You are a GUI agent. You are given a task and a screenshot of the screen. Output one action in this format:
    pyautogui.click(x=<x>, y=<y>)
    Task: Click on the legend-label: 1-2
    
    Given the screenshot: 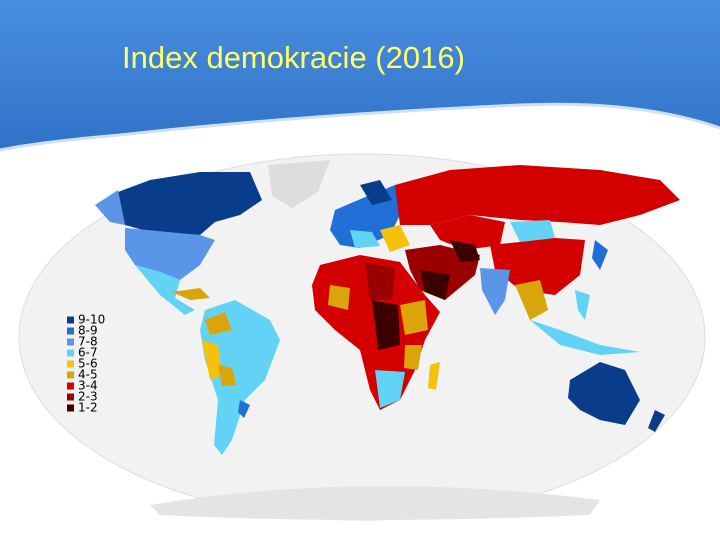 What is the action you would take?
    pyautogui.click(x=88, y=408)
    